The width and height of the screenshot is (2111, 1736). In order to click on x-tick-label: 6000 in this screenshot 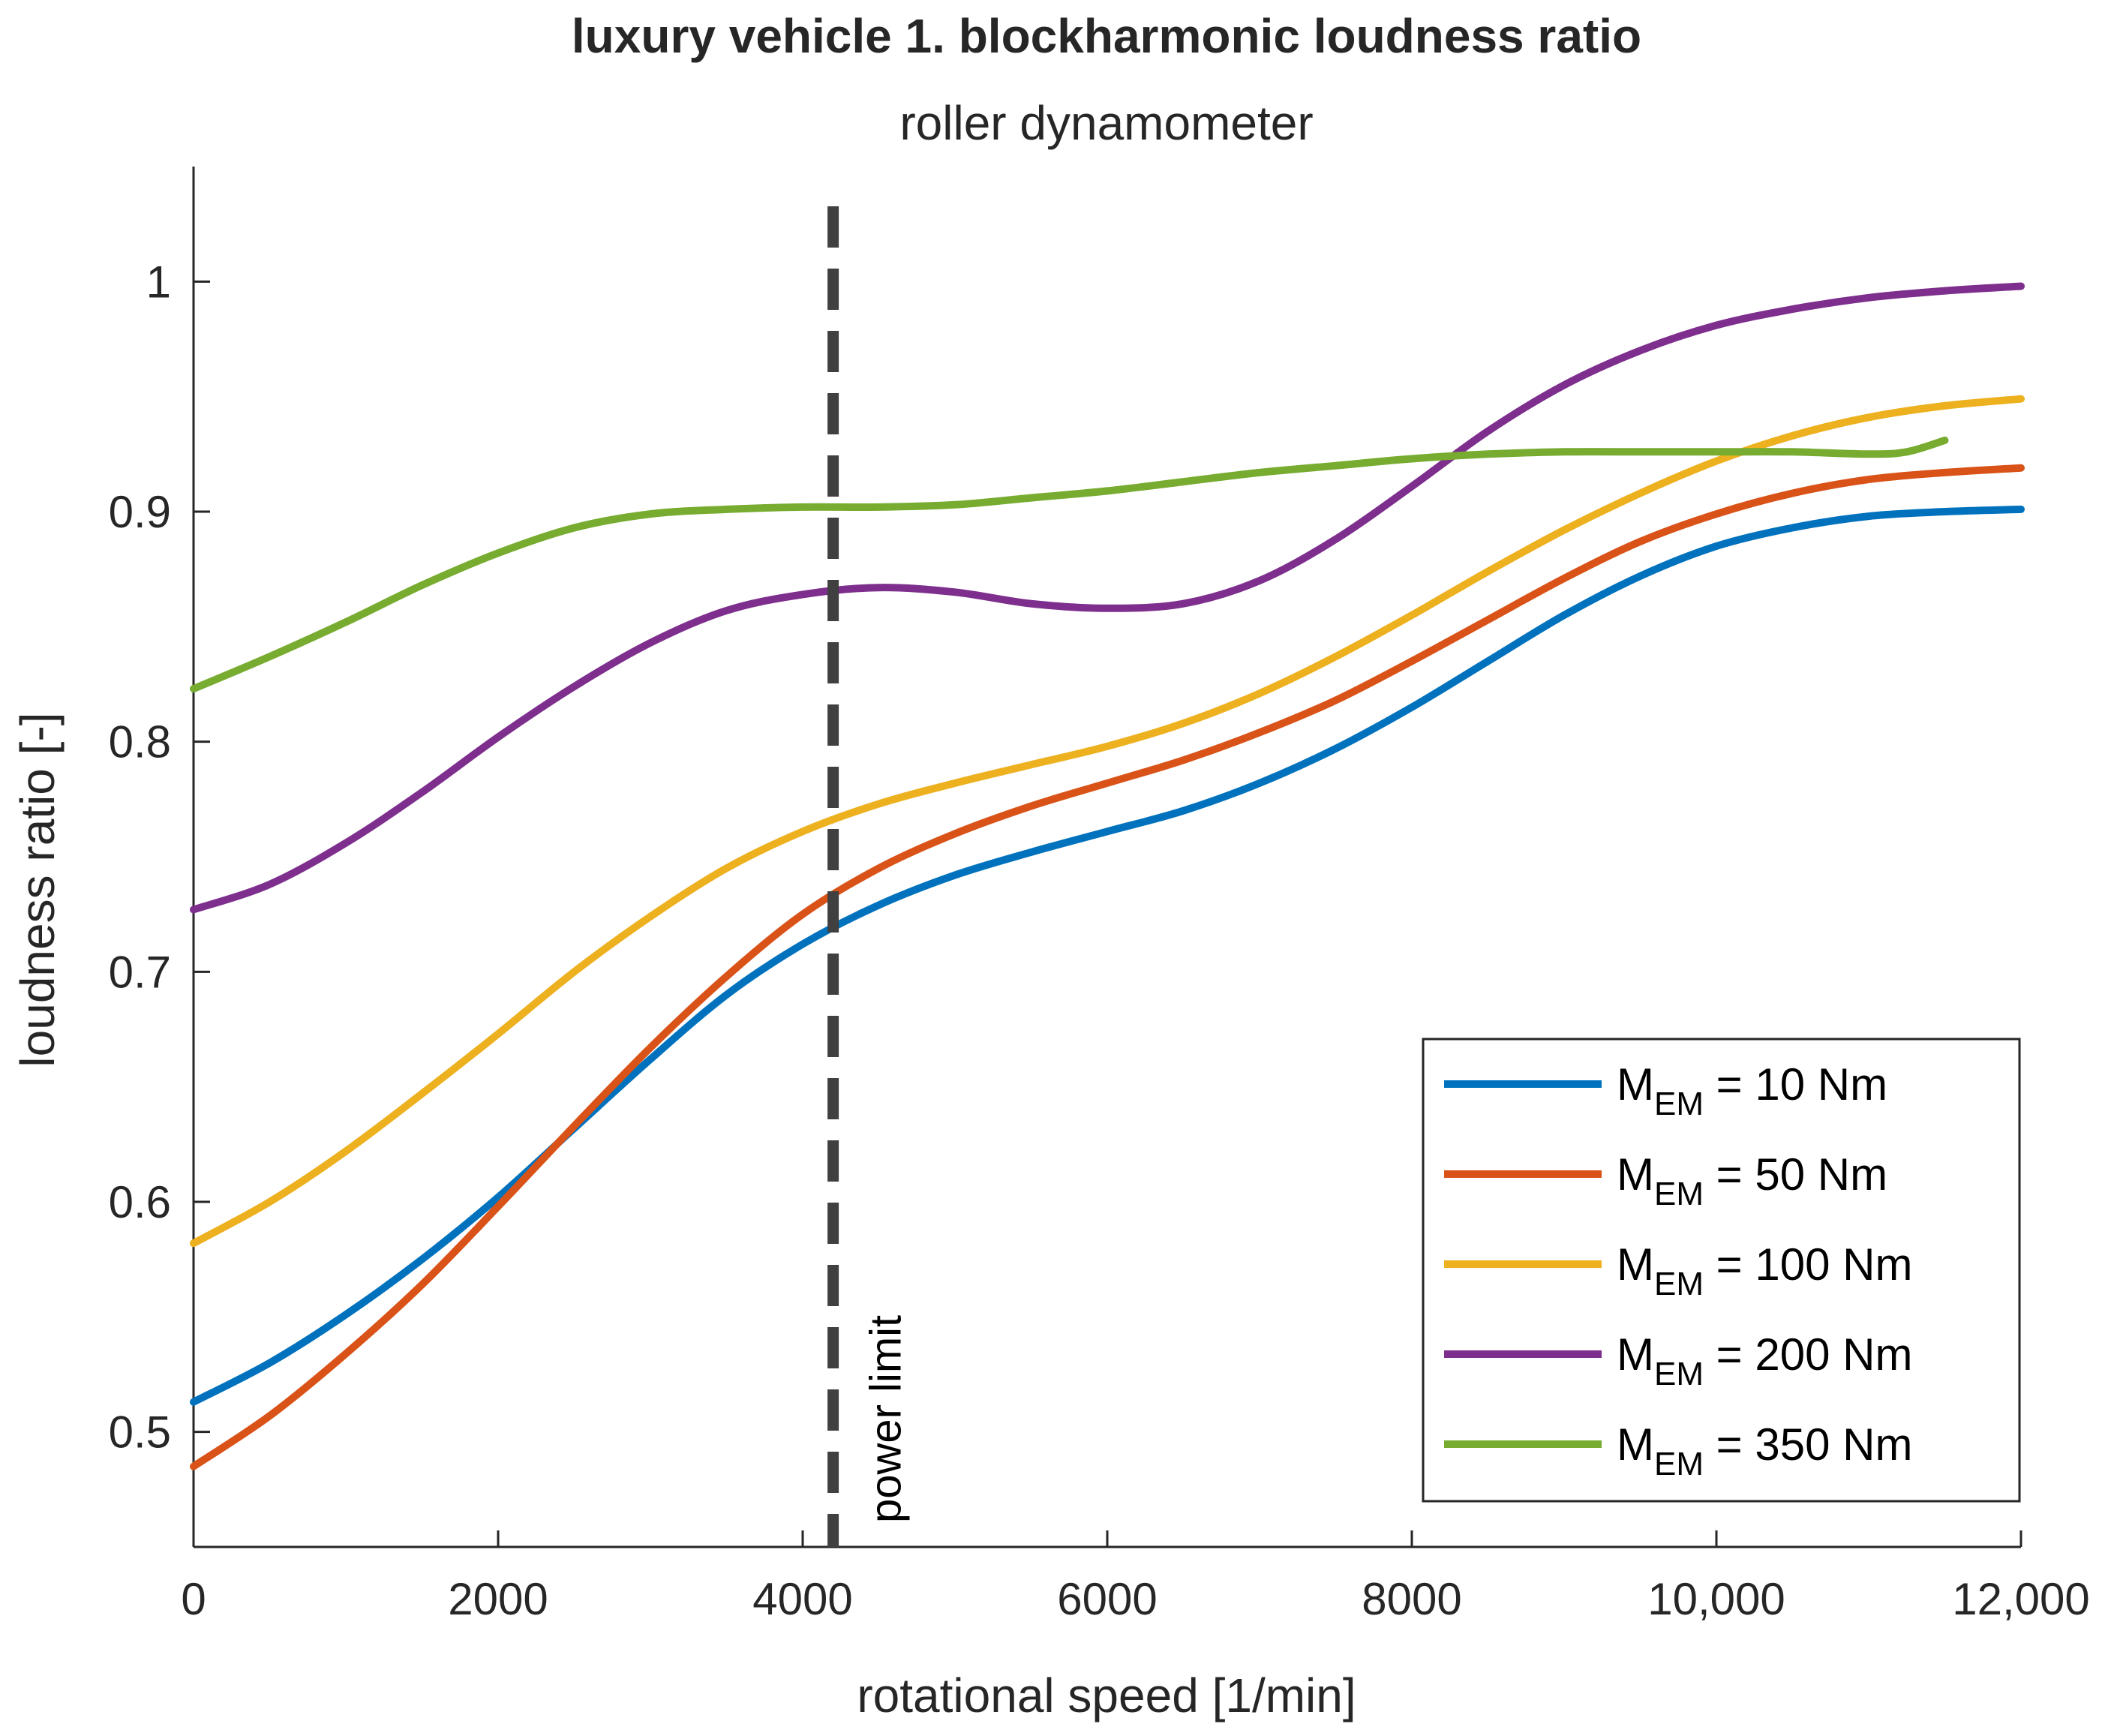, I will do `click(1107, 1599)`.